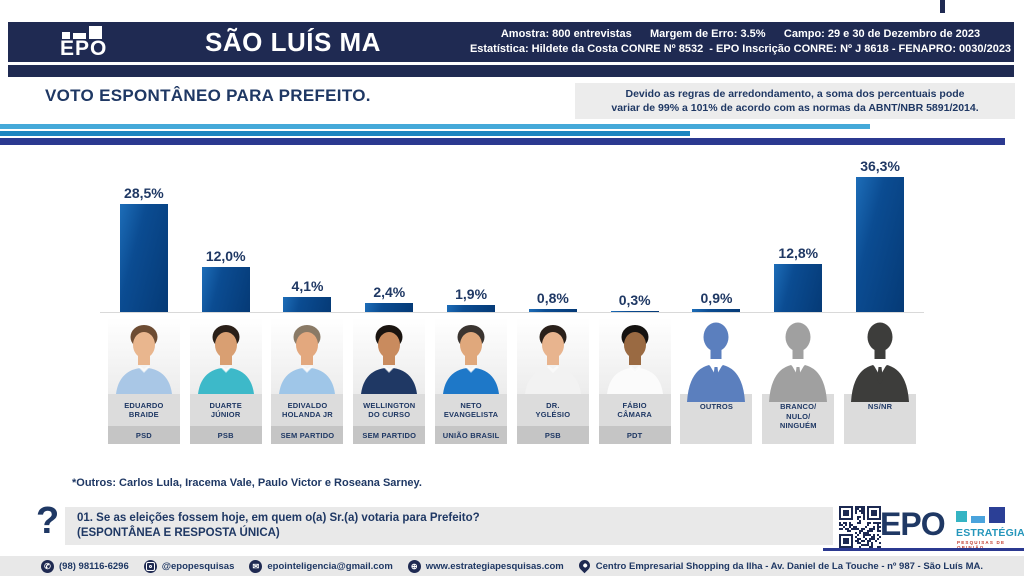 Image resolution: width=1024 pixels, height=576 pixels. I want to click on bar-value-label: 0,8%, so click(552, 297).